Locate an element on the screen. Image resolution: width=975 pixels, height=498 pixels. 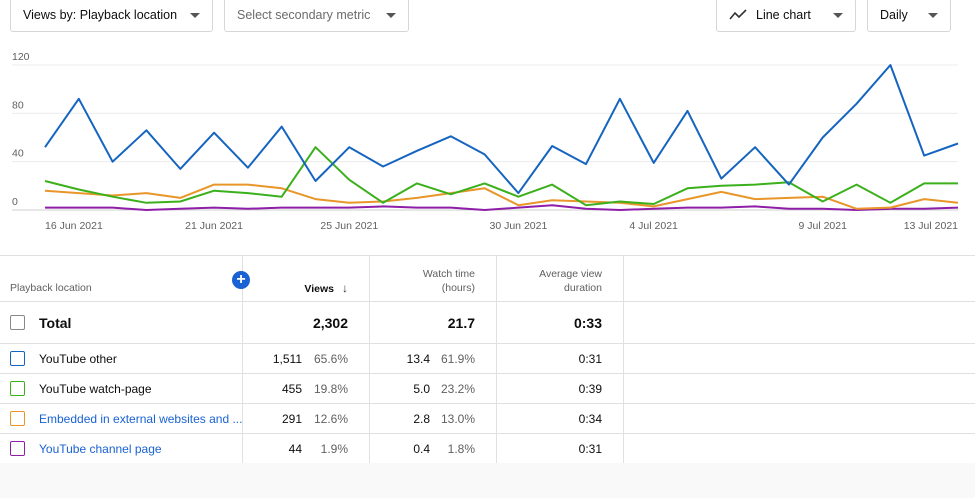
x-tick-label: 9 Jul 2021 is located at coordinates (823, 226).